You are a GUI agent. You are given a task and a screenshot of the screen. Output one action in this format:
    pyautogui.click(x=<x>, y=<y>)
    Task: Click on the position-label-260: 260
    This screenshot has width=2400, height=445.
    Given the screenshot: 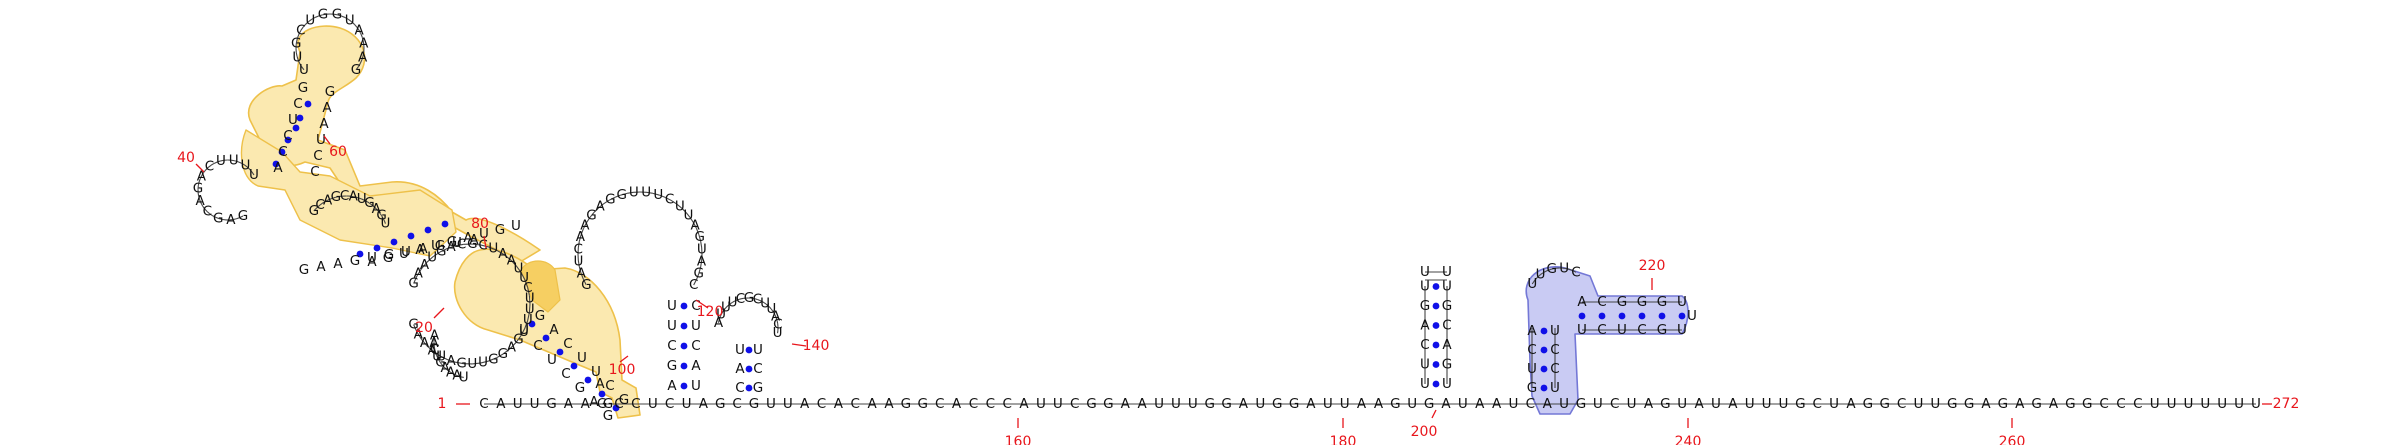 What is the action you would take?
    pyautogui.click(x=2012, y=439)
    